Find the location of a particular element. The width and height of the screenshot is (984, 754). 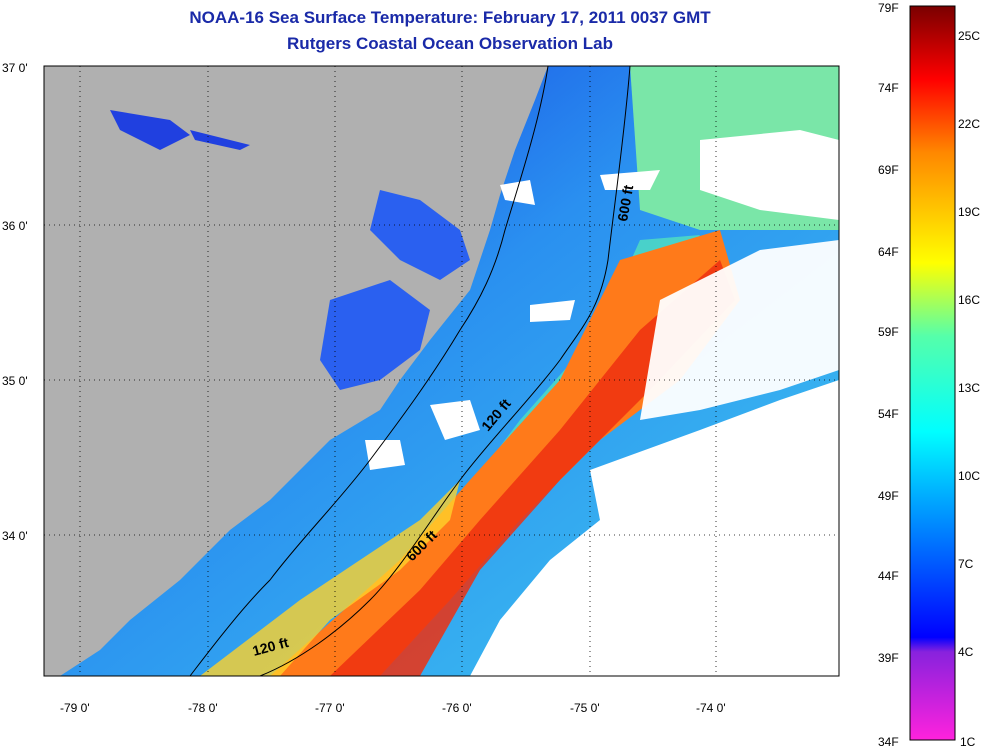

colorbar-c-label: 7C is located at coordinates (966, 564).